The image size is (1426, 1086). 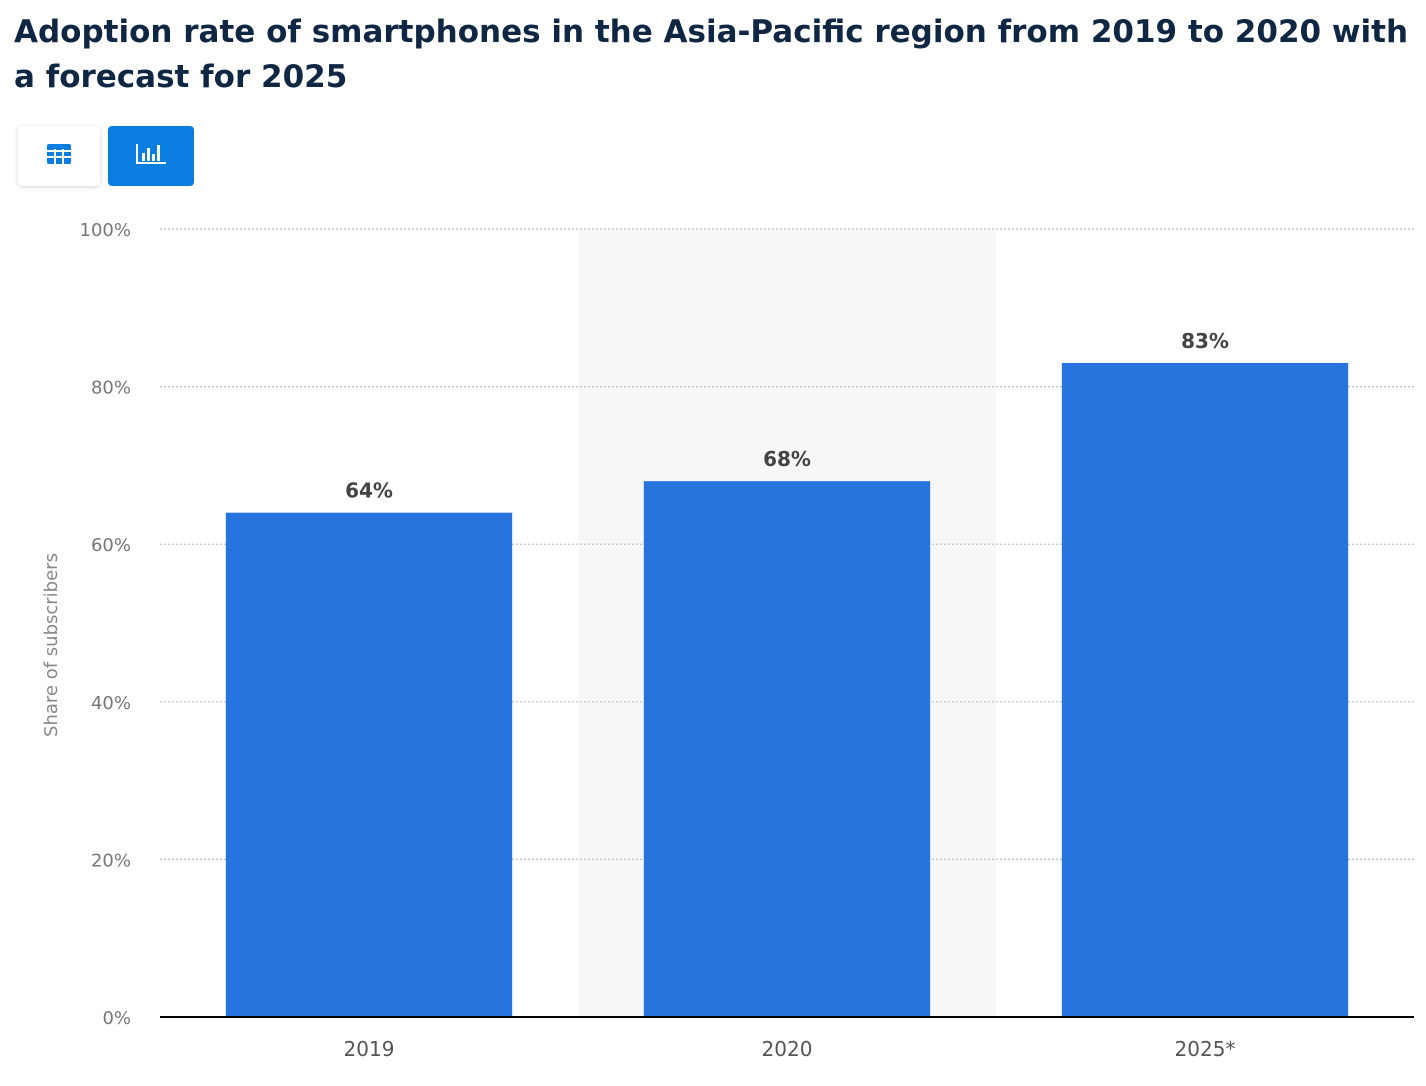 What do you see at coordinates (787, 1049) in the screenshot?
I see `x-tick-label: 2020` at bounding box center [787, 1049].